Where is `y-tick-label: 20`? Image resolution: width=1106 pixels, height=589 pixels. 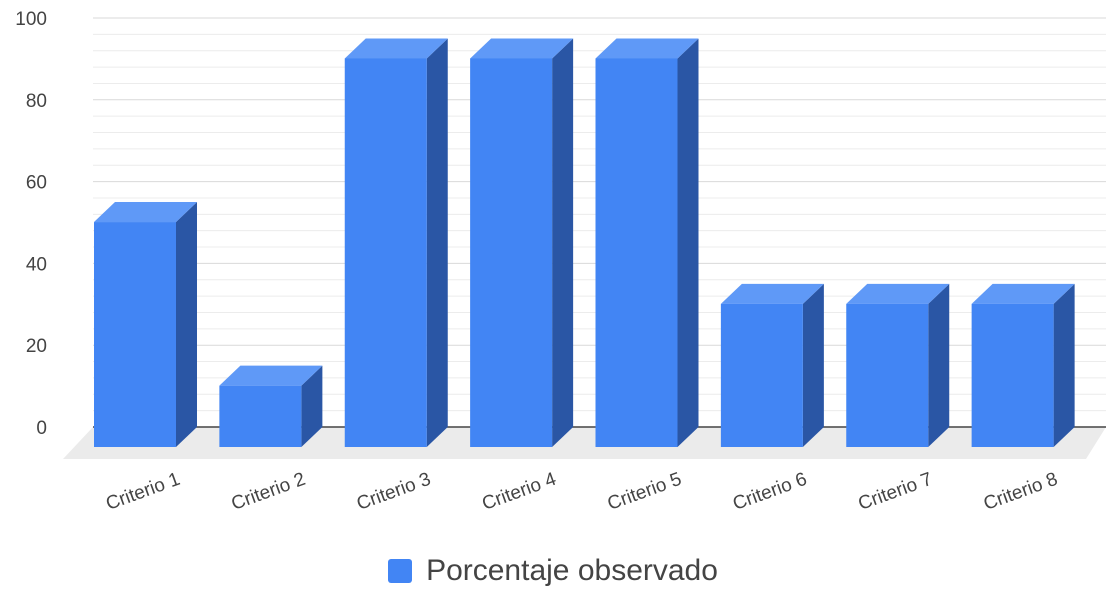 y-tick-label: 20 is located at coordinates (36, 346).